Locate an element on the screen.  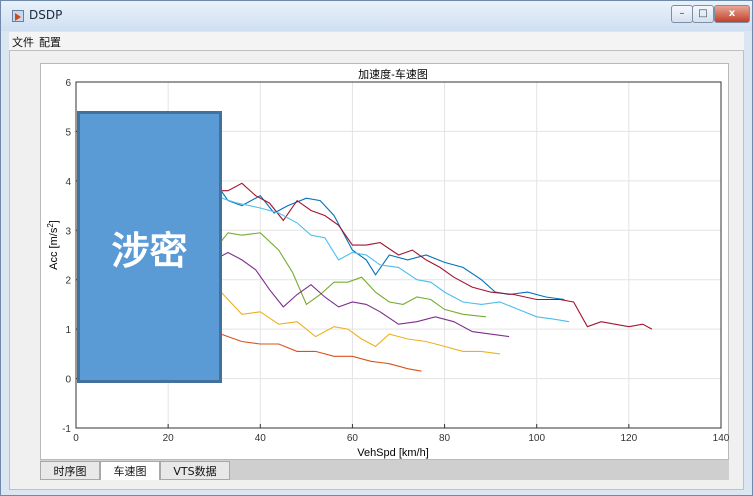
x-tick-label: 120 is located at coordinates (629, 438).